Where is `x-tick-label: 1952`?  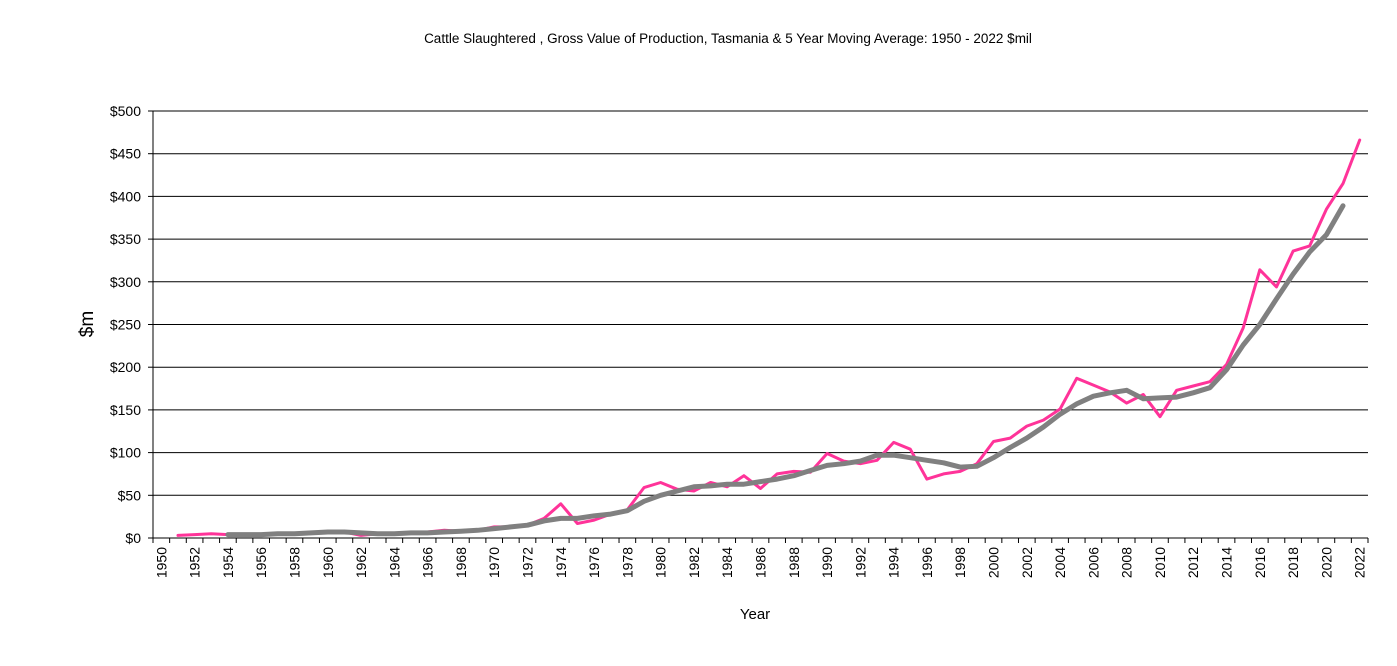 x-tick-label: 1952 is located at coordinates (195, 562).